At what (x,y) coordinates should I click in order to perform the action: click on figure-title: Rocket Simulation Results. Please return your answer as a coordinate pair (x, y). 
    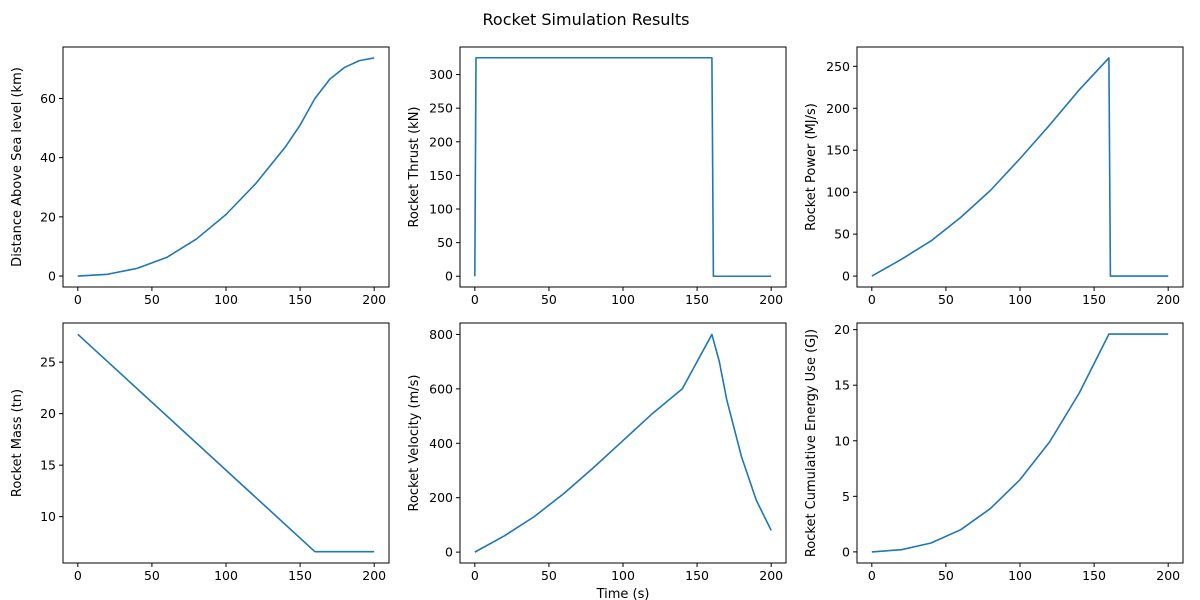
    Looking at the image, I should click on (586, 19).